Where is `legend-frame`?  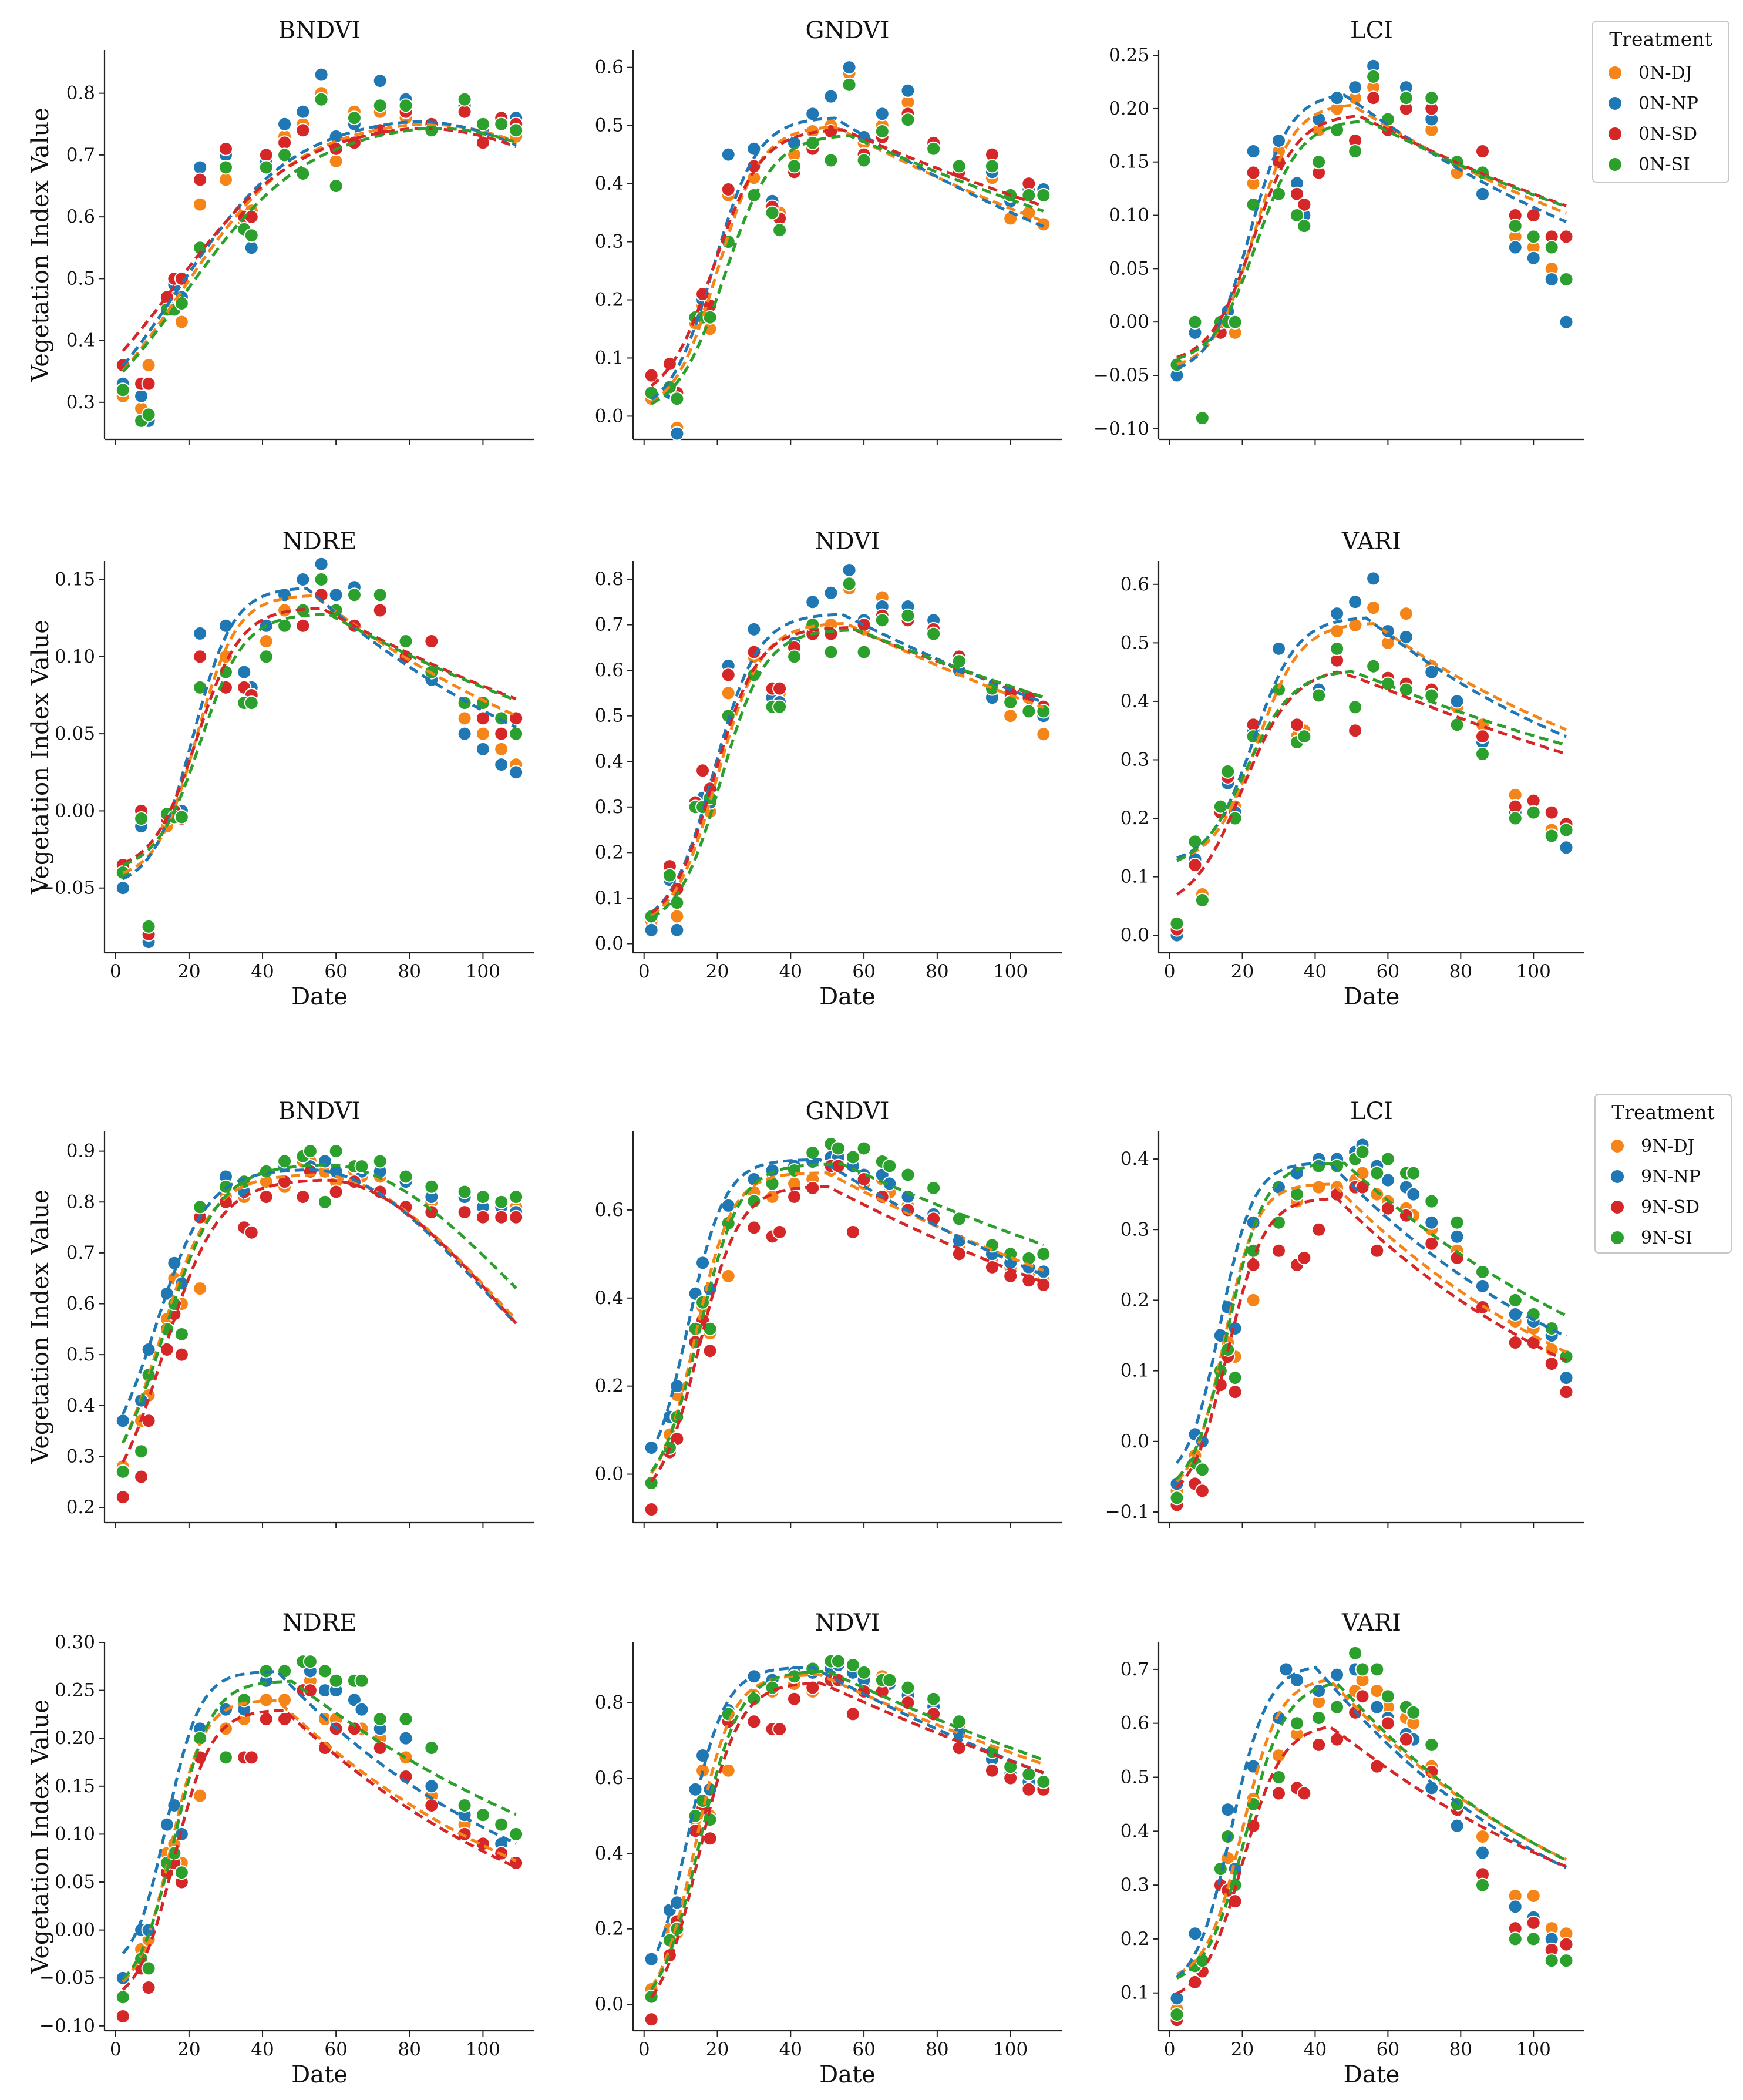 legend-frame is located at coordinates (1661, 102).